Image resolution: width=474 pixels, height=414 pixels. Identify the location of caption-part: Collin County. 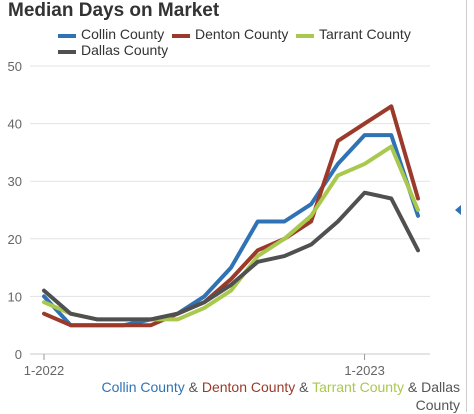
(143, 387).